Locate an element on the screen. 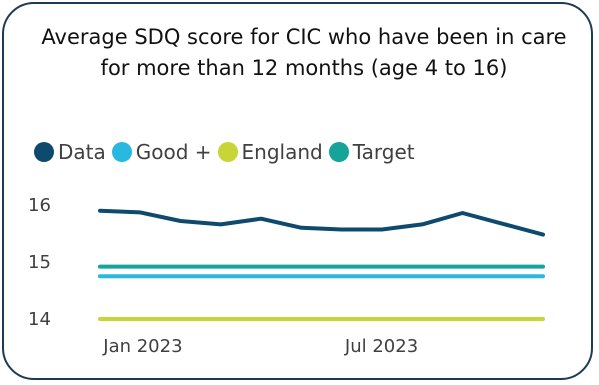  legend-label-target: Target is located at coordinates (383, 152).